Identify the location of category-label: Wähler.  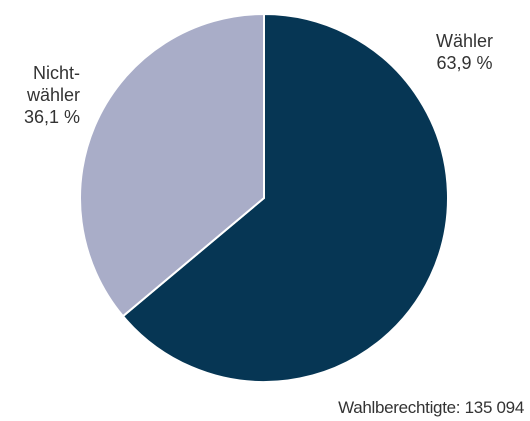
(465, 41).